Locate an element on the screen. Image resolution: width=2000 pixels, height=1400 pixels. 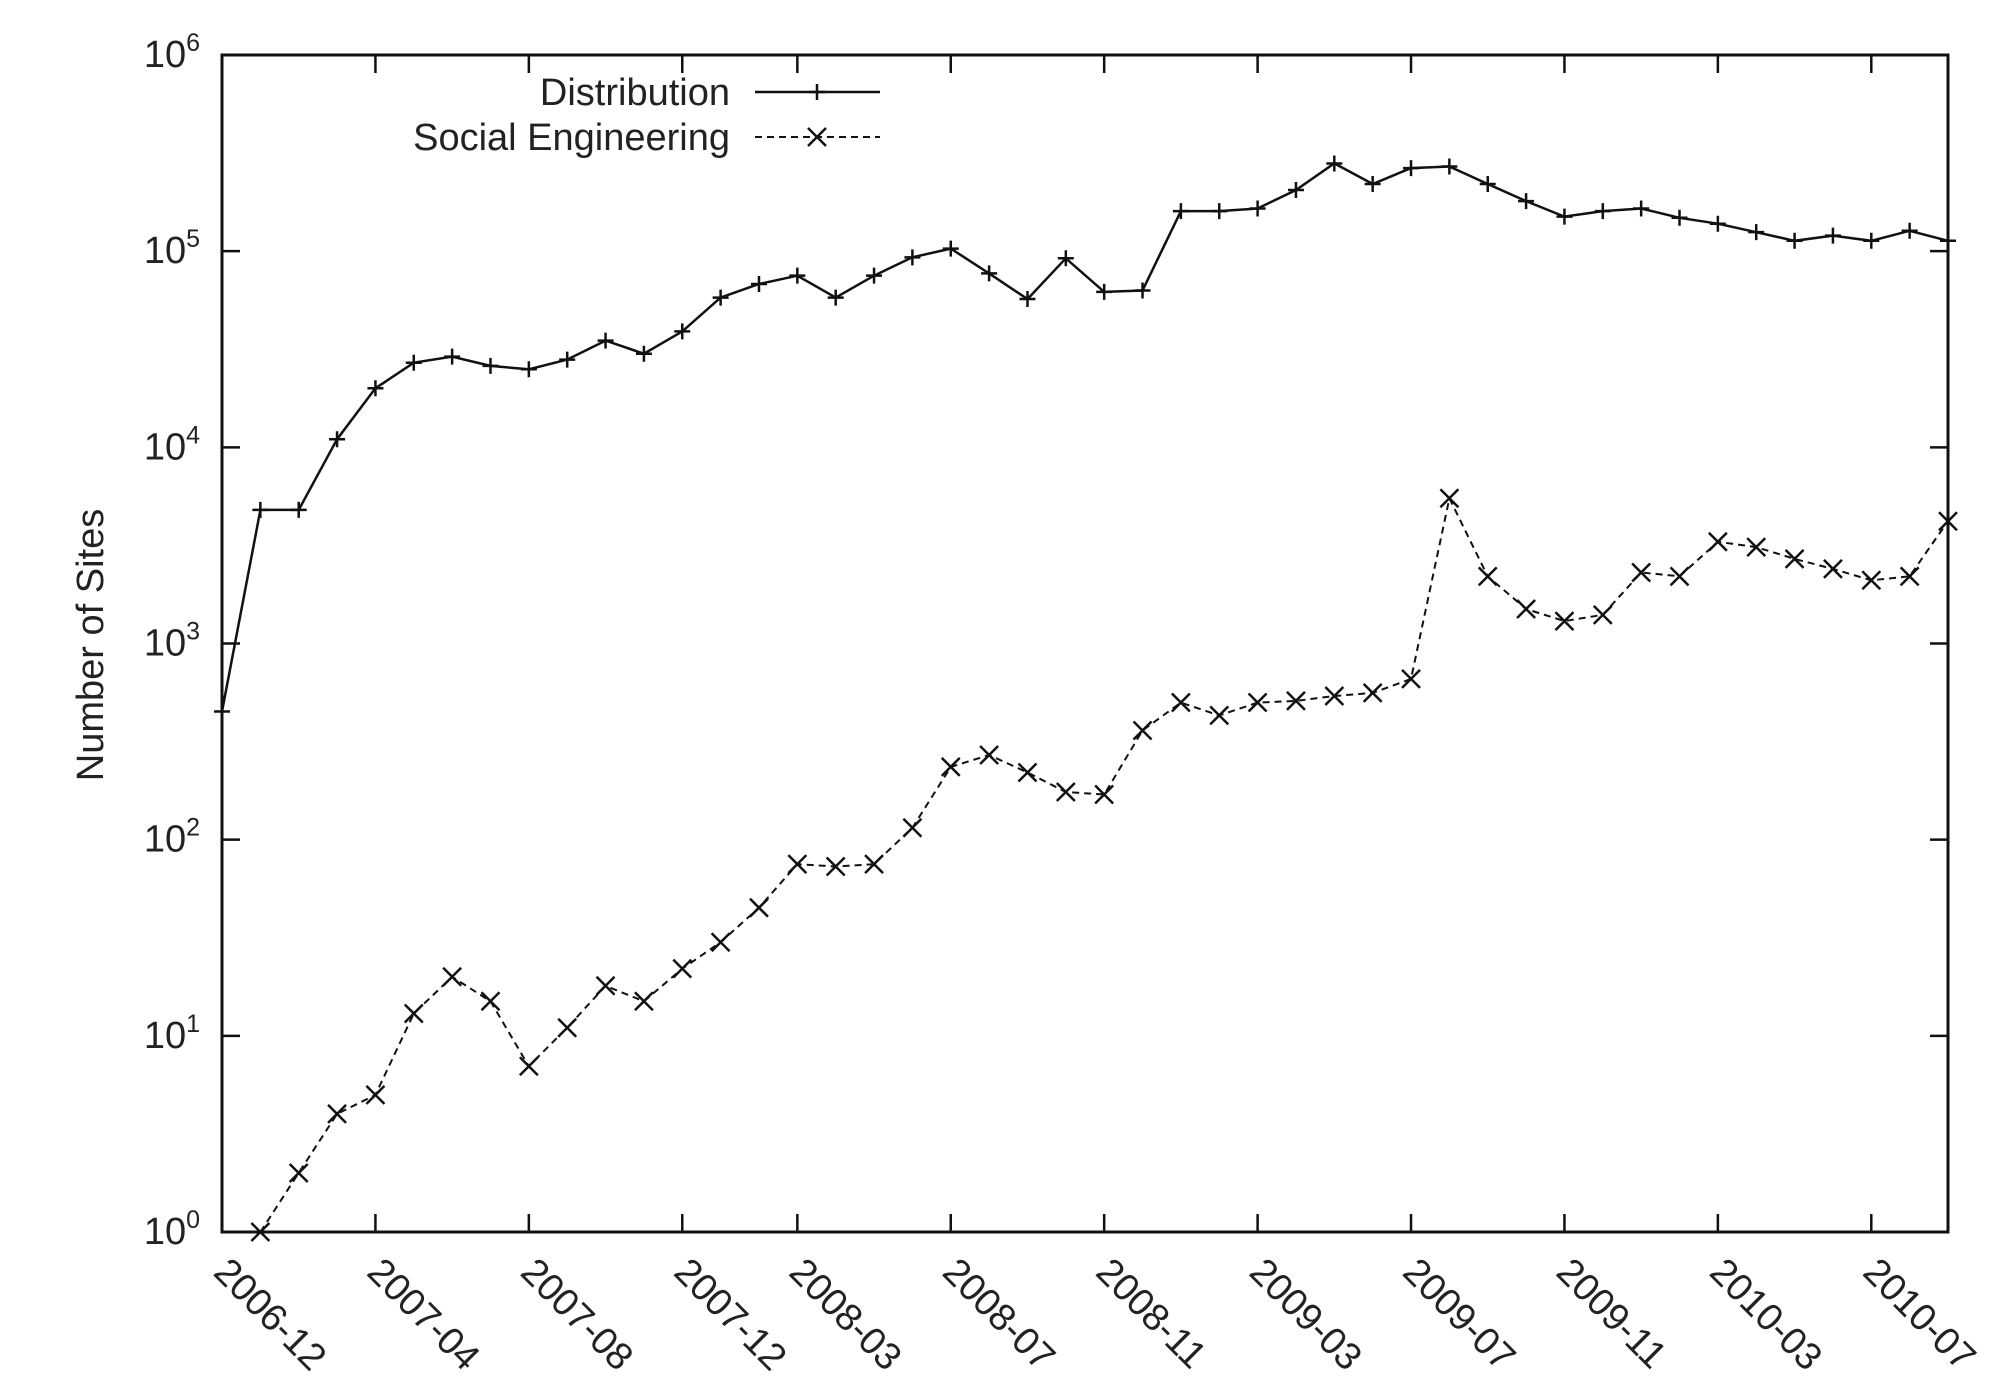
x-tick-label: 2008-03 is located at coordinates (845, 1315).